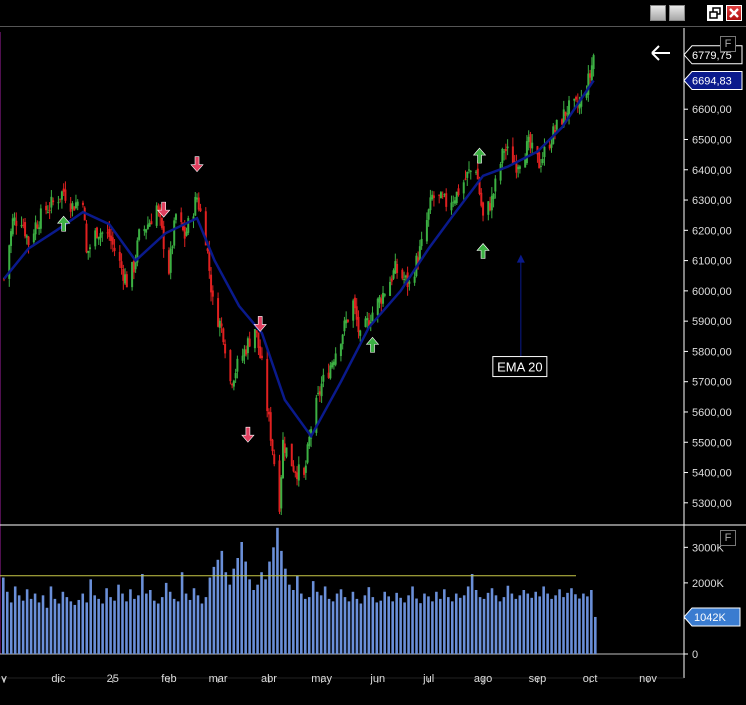  What do you see at coordinates (712, 617) in the screenshot?
I see `volume-value-badge` at bounding box center [712, 617].